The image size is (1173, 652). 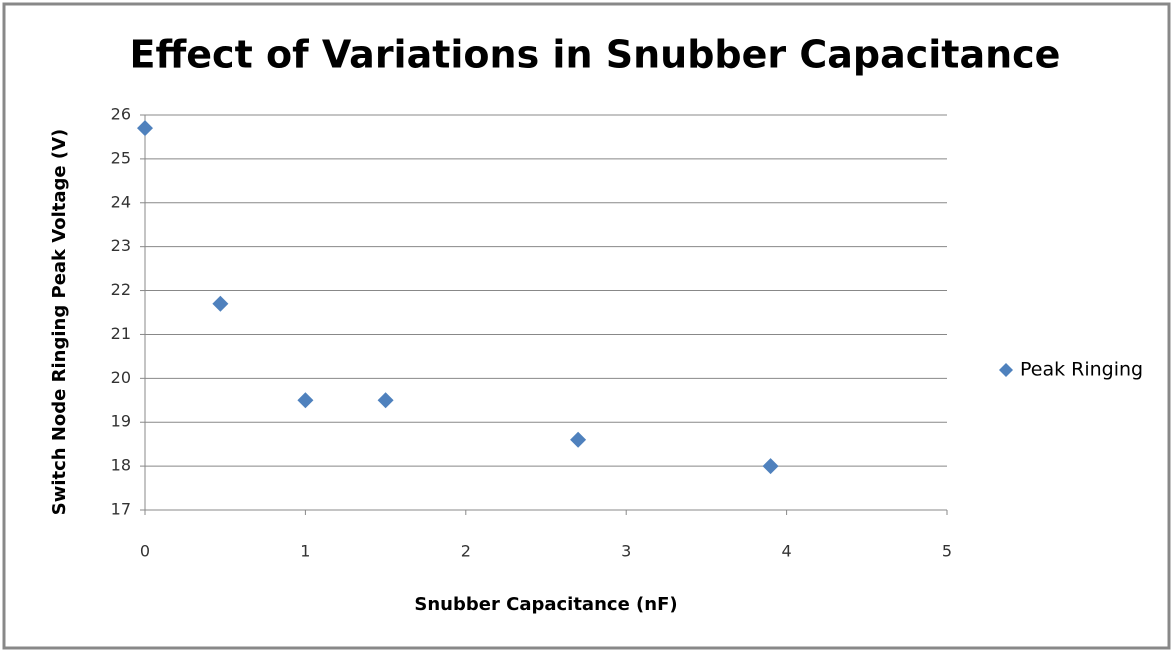 What do you see at coordinates (145, 551) in the screenshot?
I see `x-tick-label: 0` at bounding box center [145, 551].